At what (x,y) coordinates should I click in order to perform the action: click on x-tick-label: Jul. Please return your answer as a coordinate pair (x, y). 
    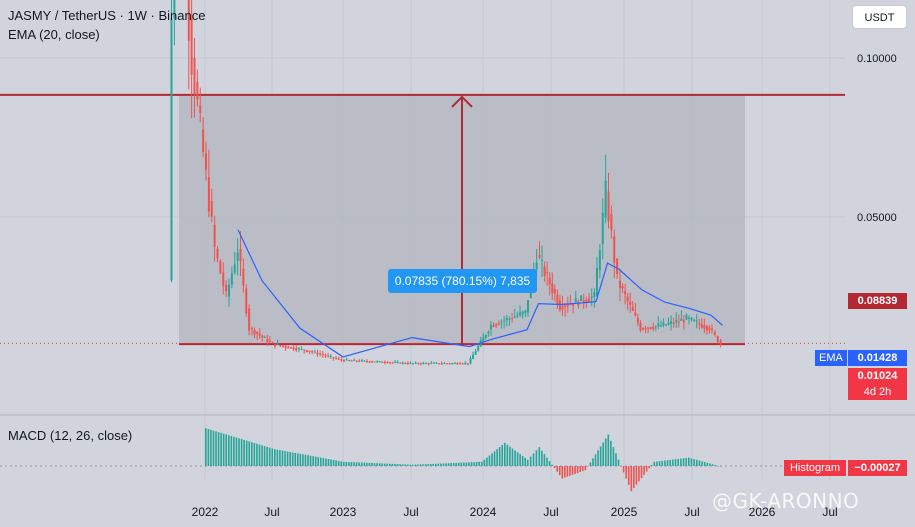
    Looking at the image, I should click on (550, 512).